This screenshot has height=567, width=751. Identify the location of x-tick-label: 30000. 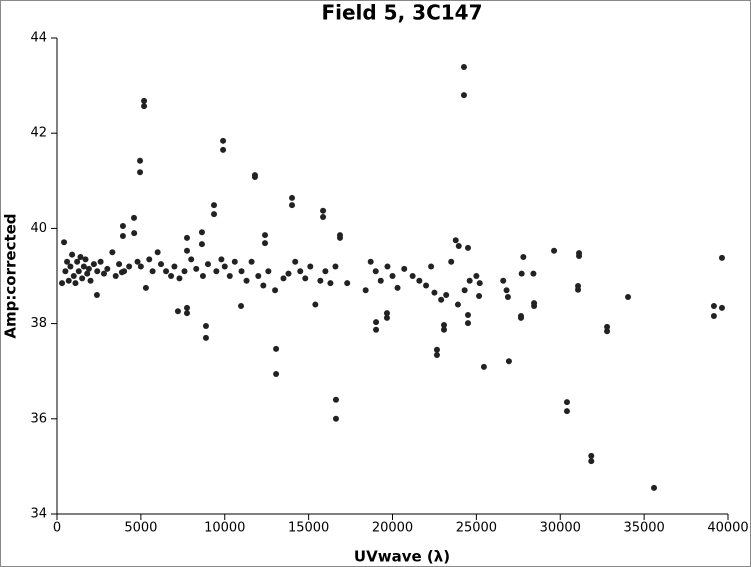
(560, 528).